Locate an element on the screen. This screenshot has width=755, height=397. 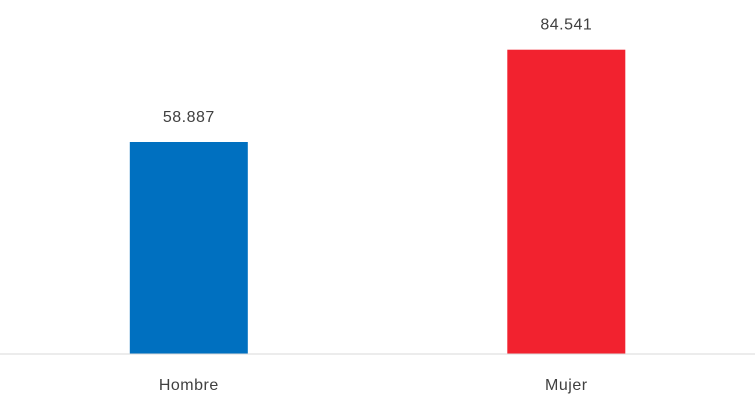
x-tick-label-mujer: Mujer is located at coordinates (566, 385).